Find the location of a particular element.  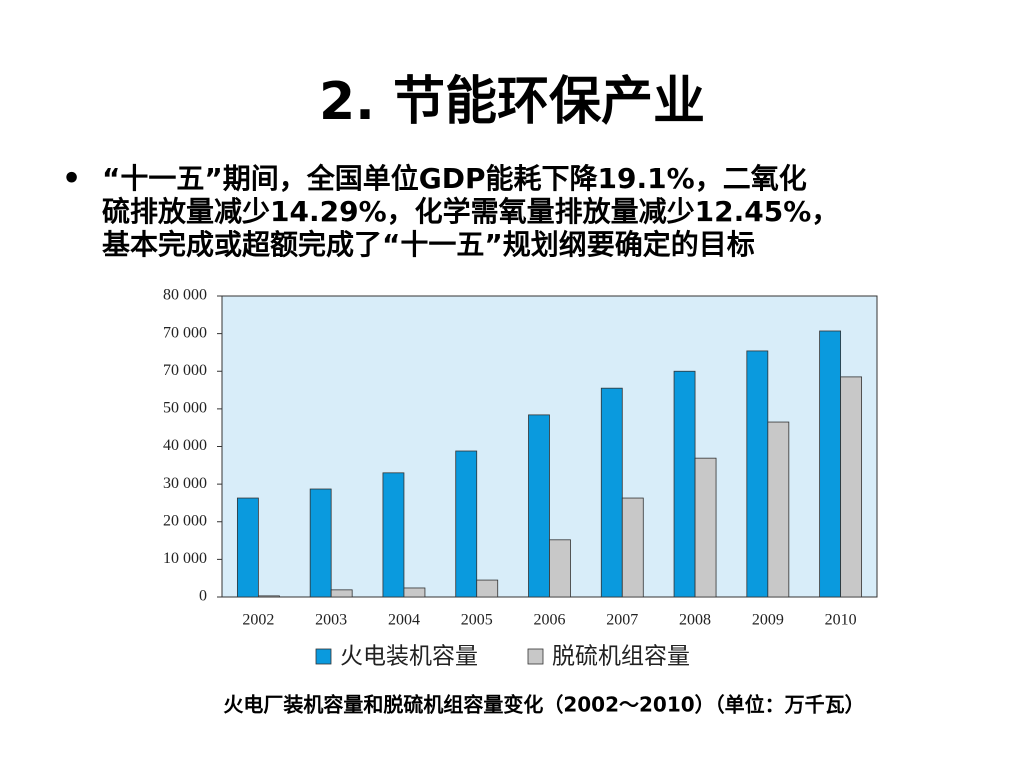

y-tick-label: 0 is located at coordinates (203, 596).